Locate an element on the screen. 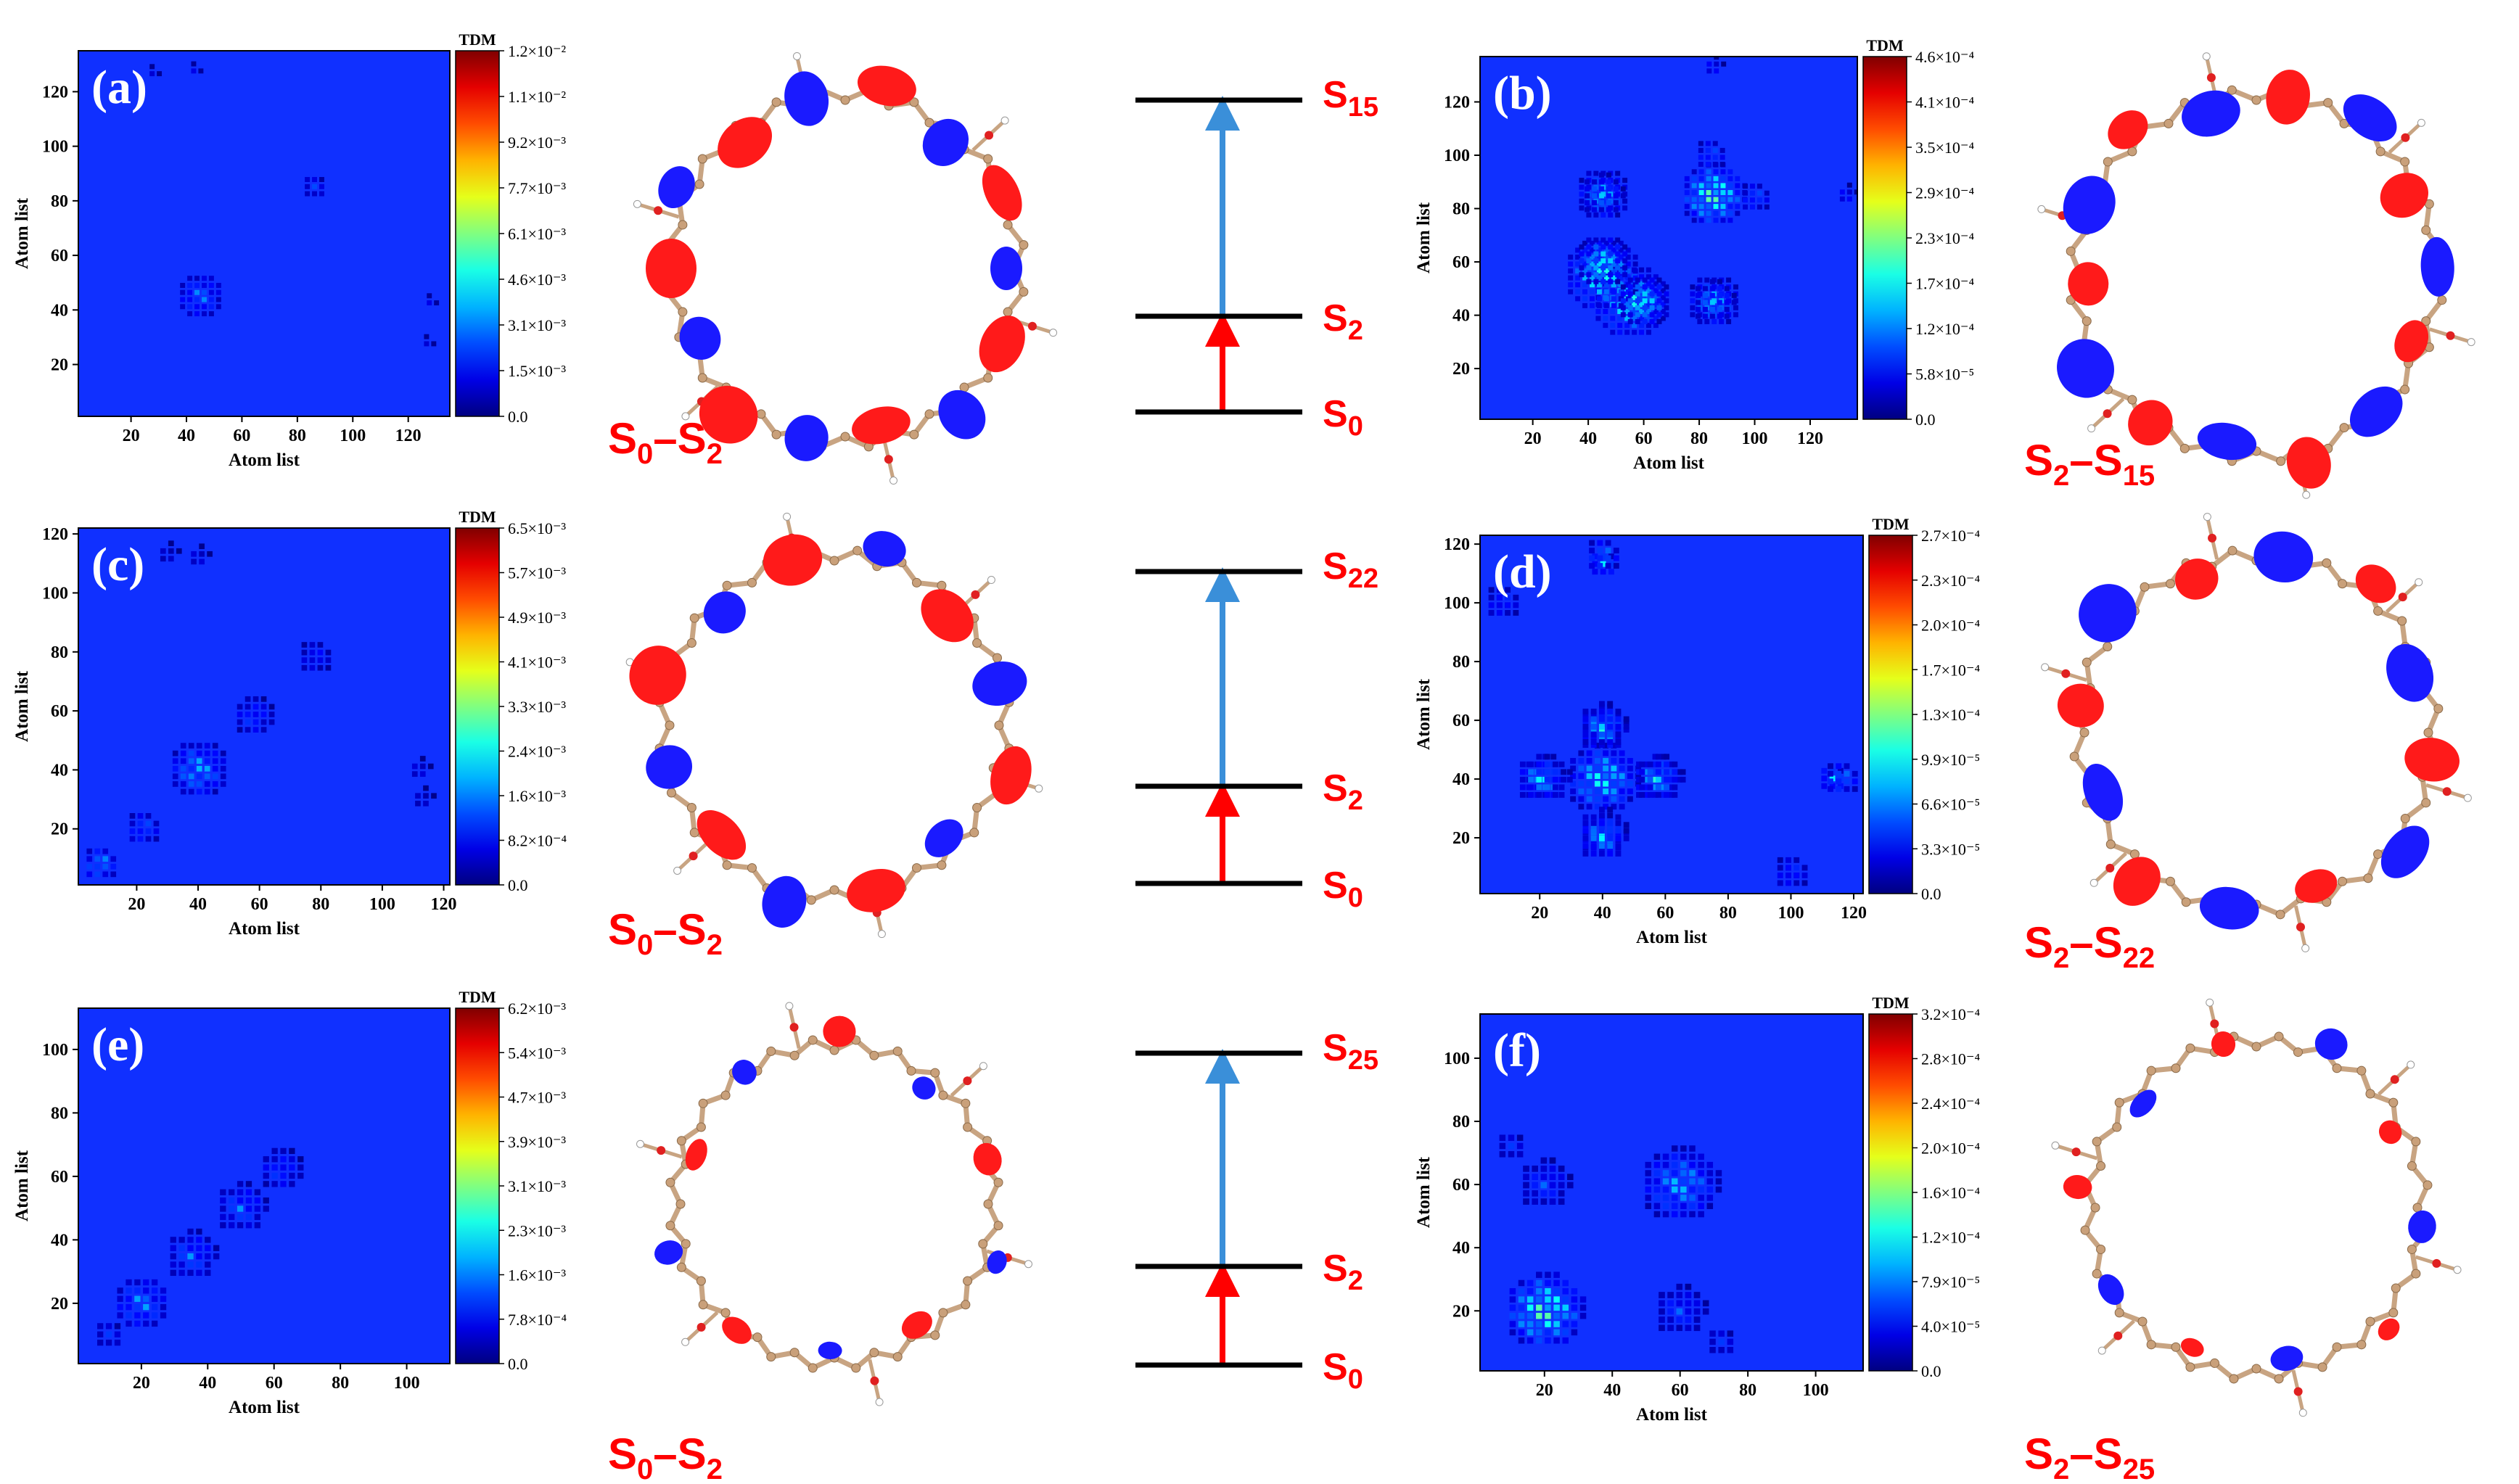 The height and width of the screenshot is (1484, 2519). colorbar-tick-label: 1.2×10⁻⁴ is located at coordinates (1945, 329).